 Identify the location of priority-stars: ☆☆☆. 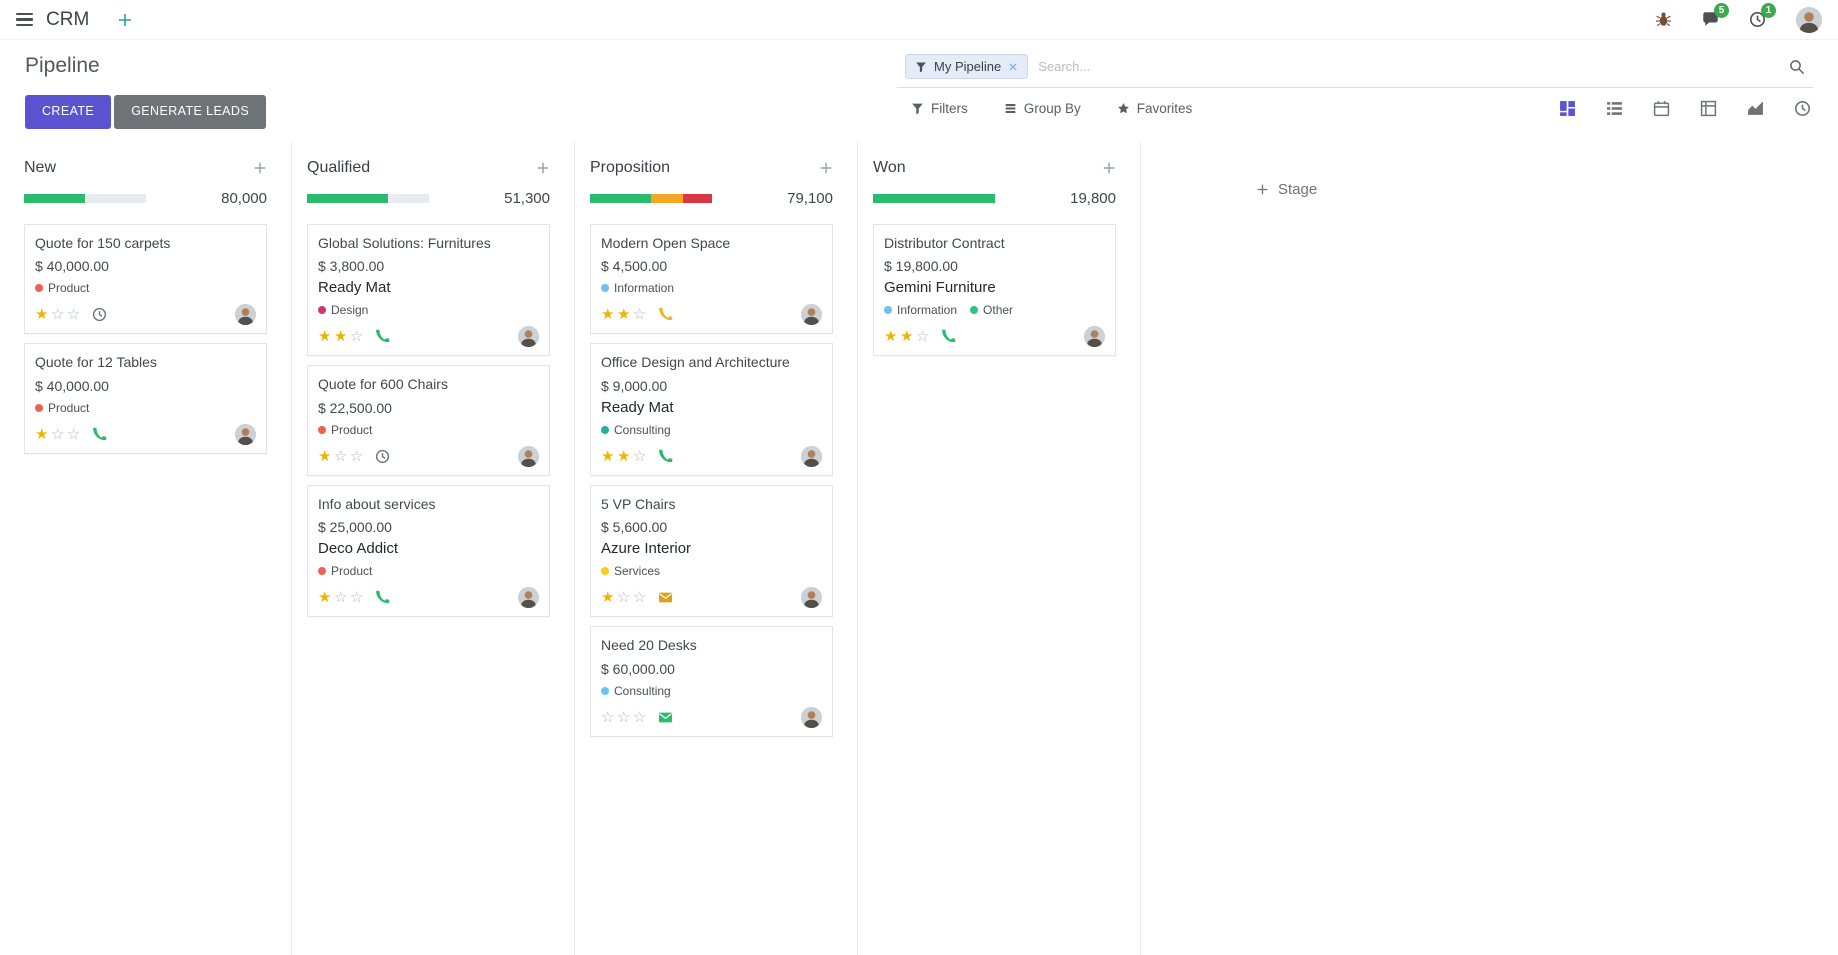
(625, 716).